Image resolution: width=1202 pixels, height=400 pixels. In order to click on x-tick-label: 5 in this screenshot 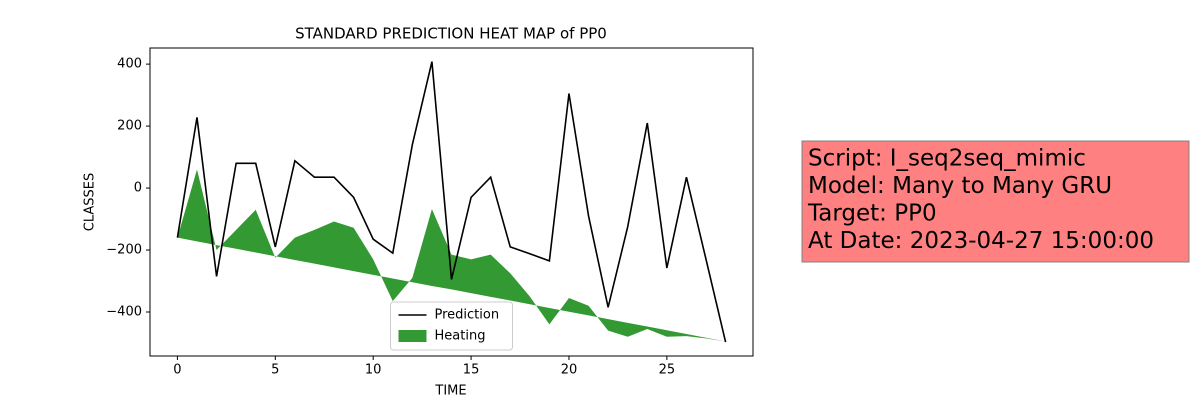, I will do `click(275, 370)`.